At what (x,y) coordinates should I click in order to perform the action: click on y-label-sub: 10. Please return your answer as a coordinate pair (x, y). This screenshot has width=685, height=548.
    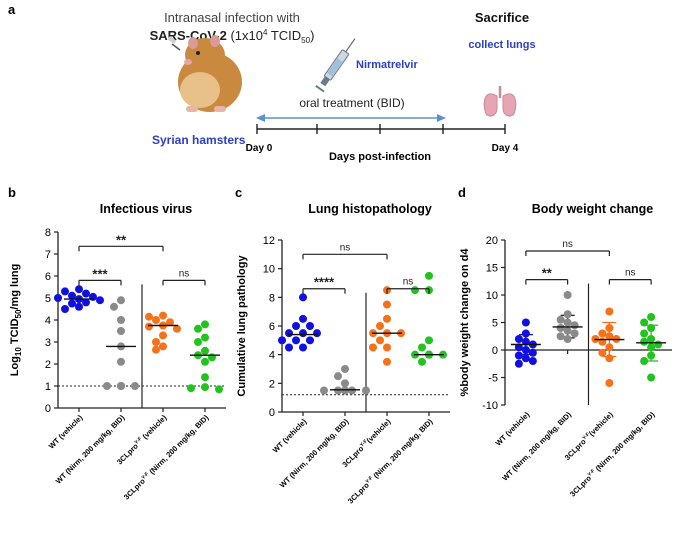
    Looking at the image, I should click on (18, 351).